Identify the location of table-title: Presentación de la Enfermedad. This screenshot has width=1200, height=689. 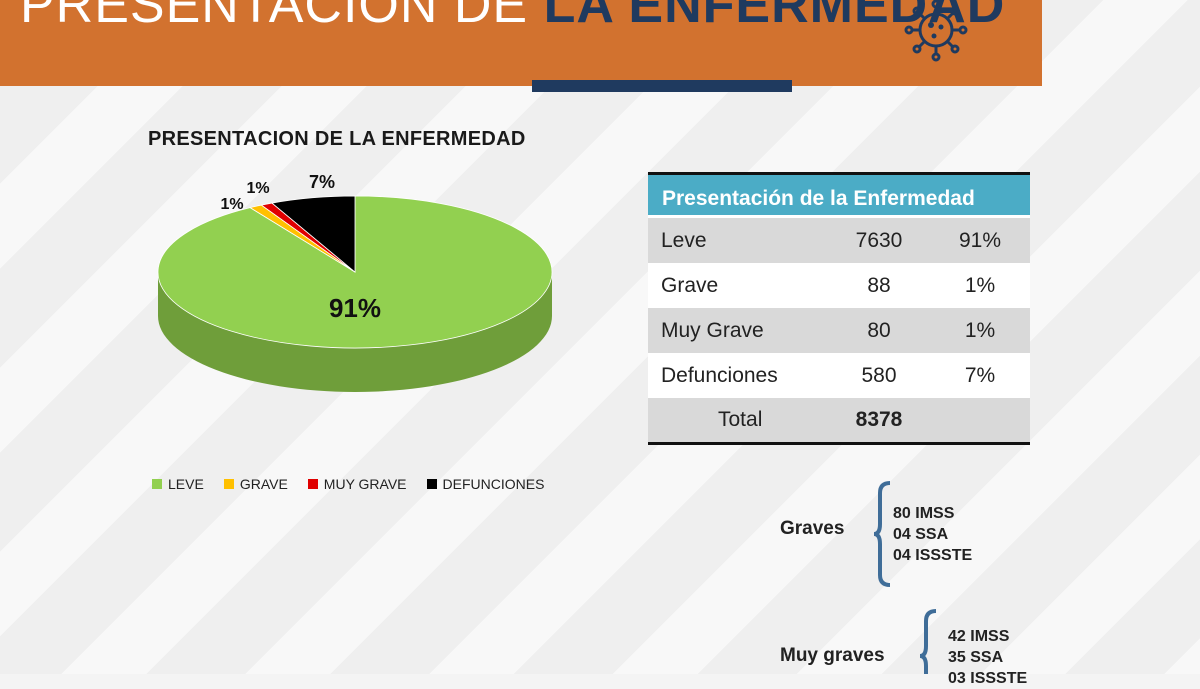
(839, 195).